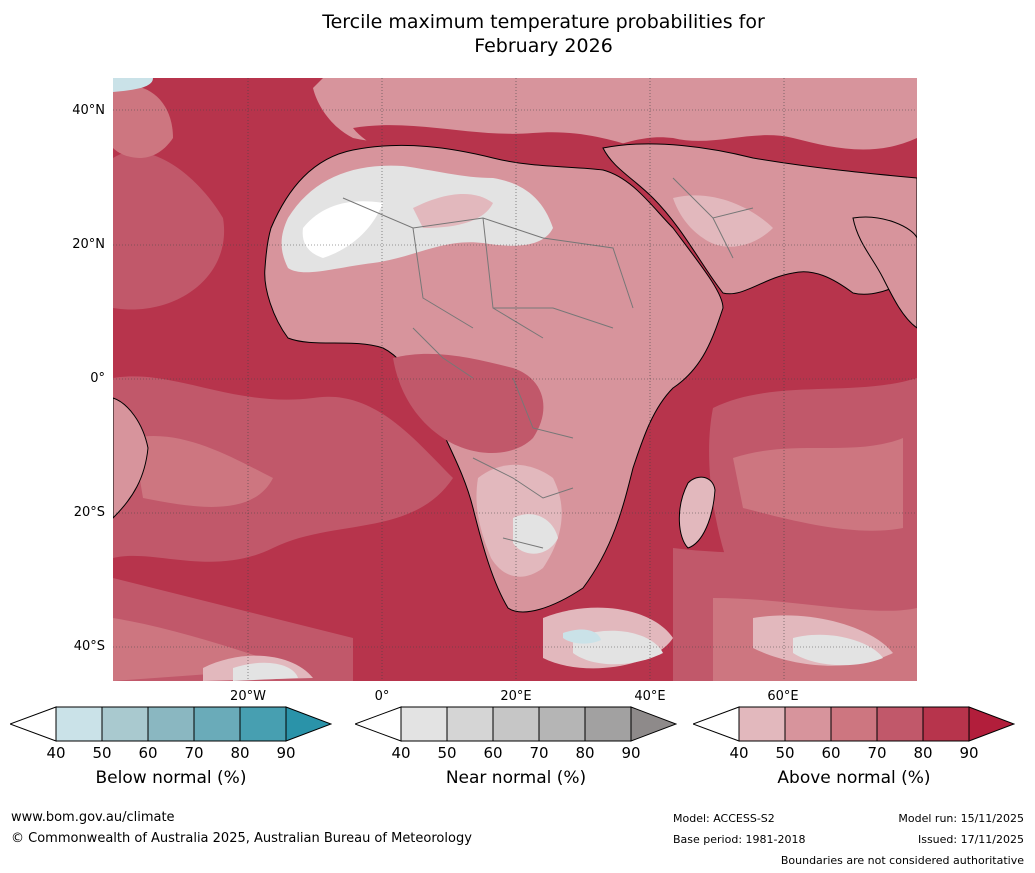 This screenshot has width=1035, height=873. What do you see at coordinates (961, 818) in the screenshot?
I see `model-run-date: Model run: 15/11/2025` at bounding box center [961, 818].